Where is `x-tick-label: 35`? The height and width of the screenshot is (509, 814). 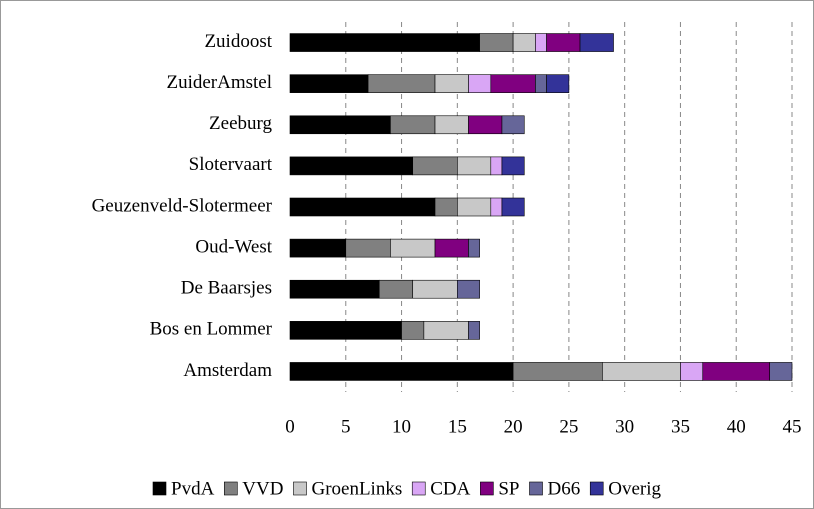 x-tick-label: 35 is located at coordinates (680, 426).